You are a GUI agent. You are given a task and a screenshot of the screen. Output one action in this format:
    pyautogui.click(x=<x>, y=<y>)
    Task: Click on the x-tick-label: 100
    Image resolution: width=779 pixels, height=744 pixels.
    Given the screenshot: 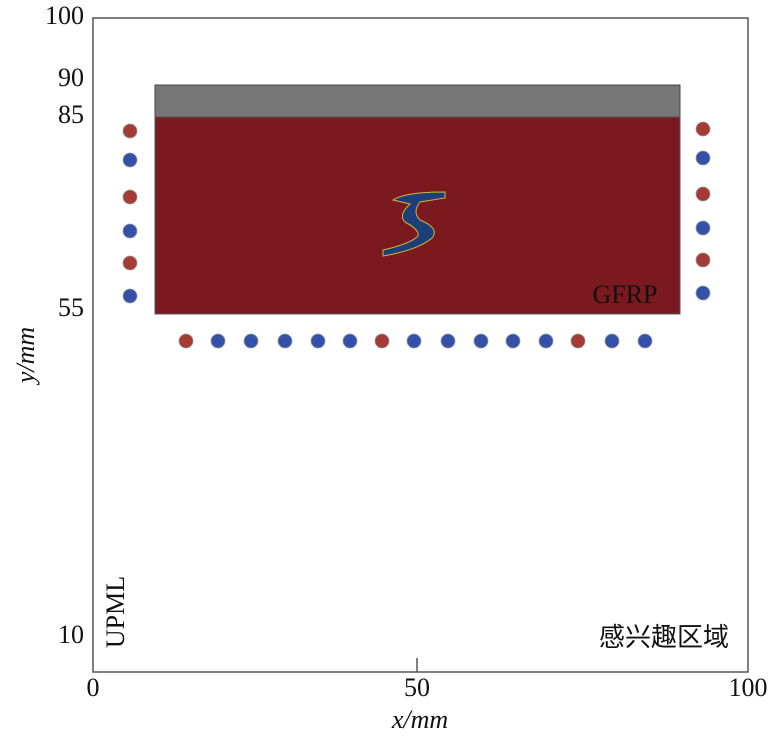 What is the action you would take?
    pyautogui.click(x=748, y=687)
    